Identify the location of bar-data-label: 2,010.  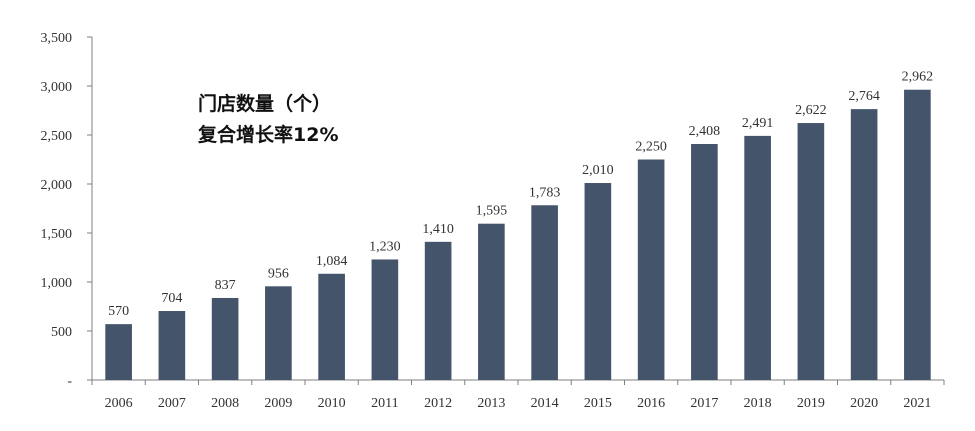
(598, 170).